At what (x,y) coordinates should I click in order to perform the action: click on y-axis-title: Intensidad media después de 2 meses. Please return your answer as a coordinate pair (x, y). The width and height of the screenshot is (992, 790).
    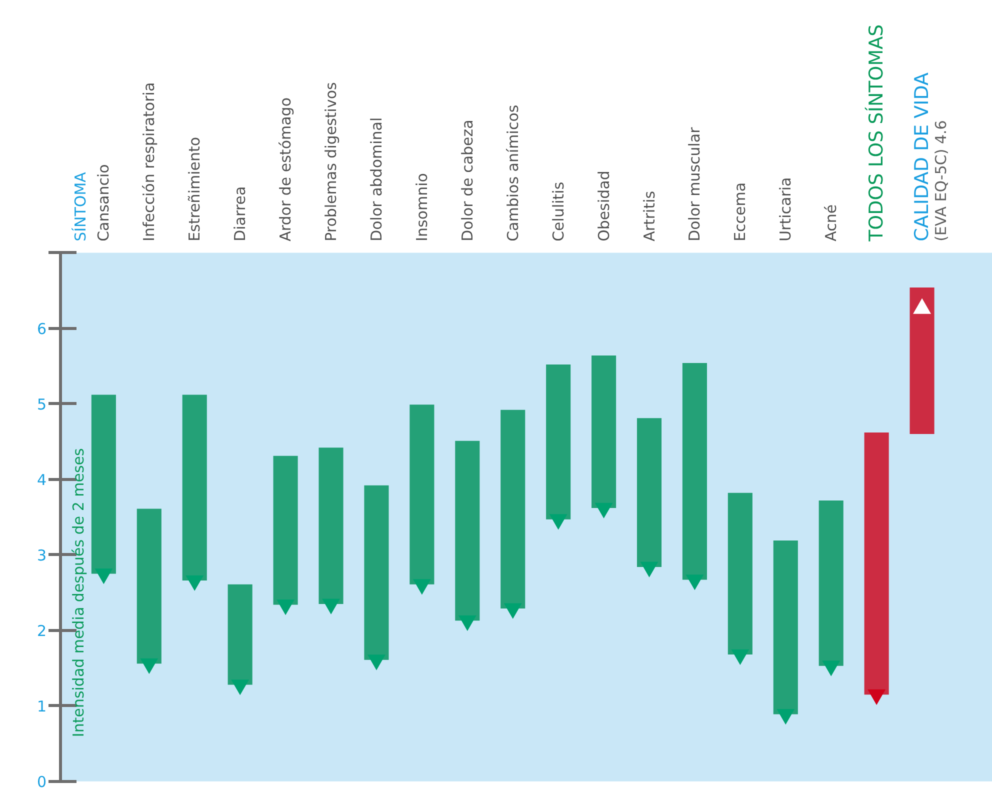
    Looking at the image, I should click on (79, 593).